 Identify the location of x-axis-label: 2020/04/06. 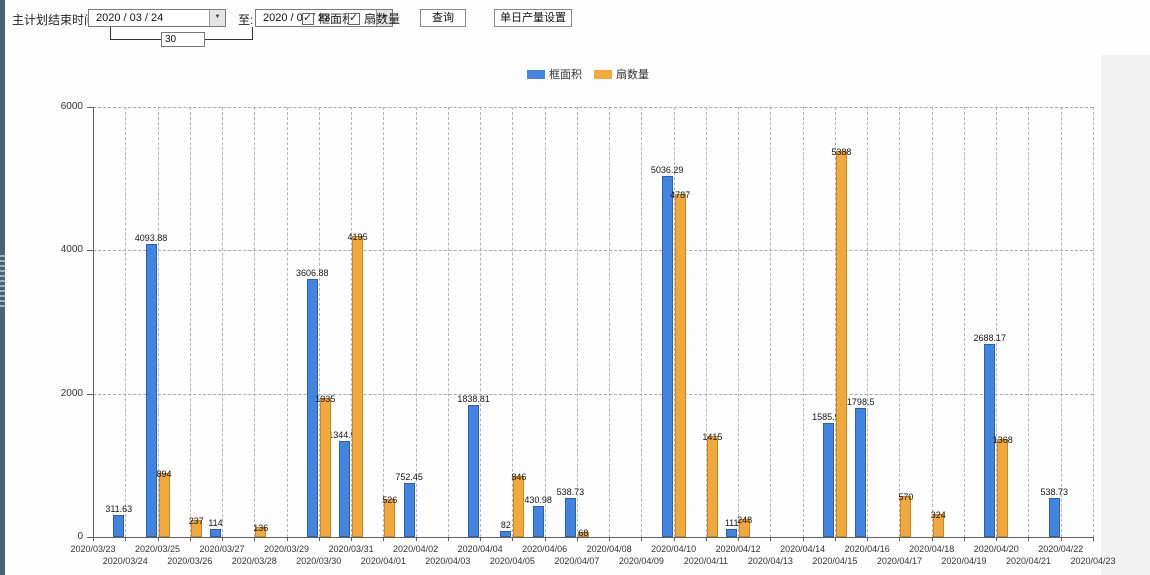
(545, 549).